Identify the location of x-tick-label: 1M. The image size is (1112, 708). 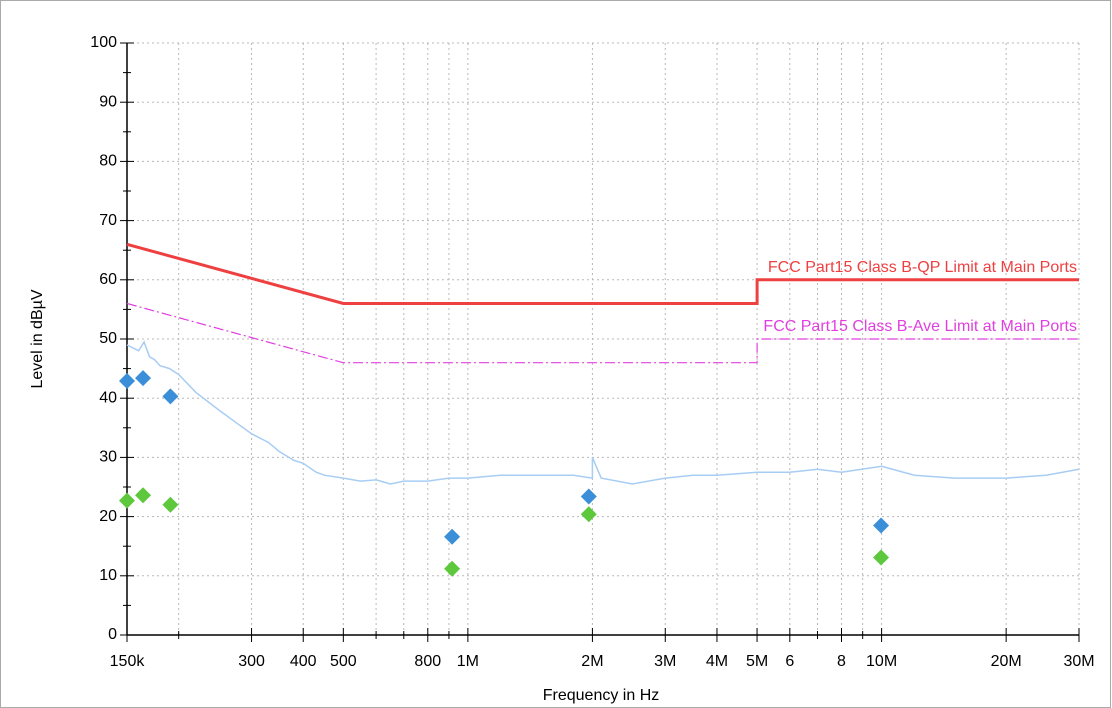
(468, 661).